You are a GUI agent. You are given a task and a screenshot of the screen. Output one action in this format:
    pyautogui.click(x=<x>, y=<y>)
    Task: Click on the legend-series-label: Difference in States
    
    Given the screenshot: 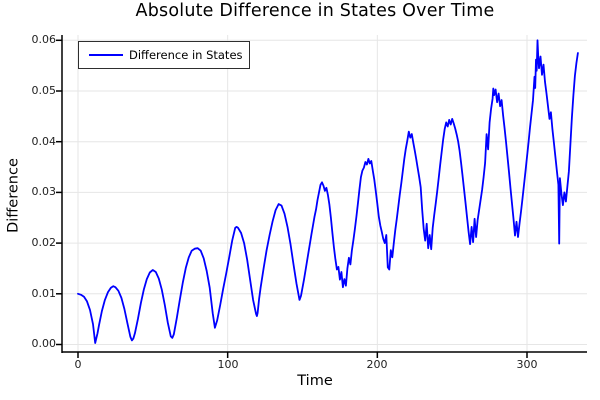 What is the action you would take?
    pyautogui.click(x=186, y=55)
    